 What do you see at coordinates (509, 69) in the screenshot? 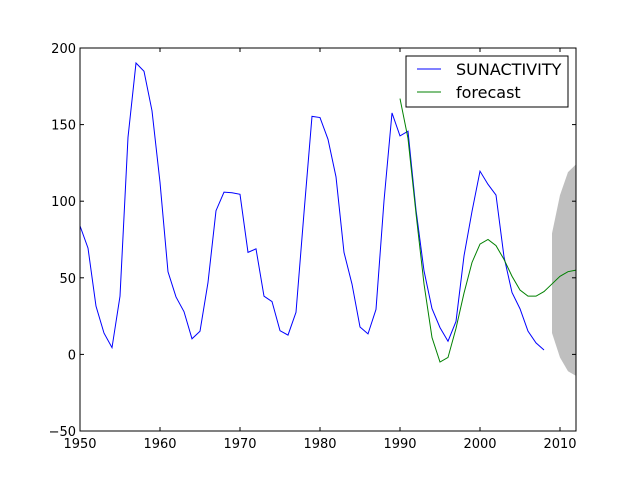
I see `legend-label-sunactivity: SUNACTIVITY` at bounding box center [509, 69].